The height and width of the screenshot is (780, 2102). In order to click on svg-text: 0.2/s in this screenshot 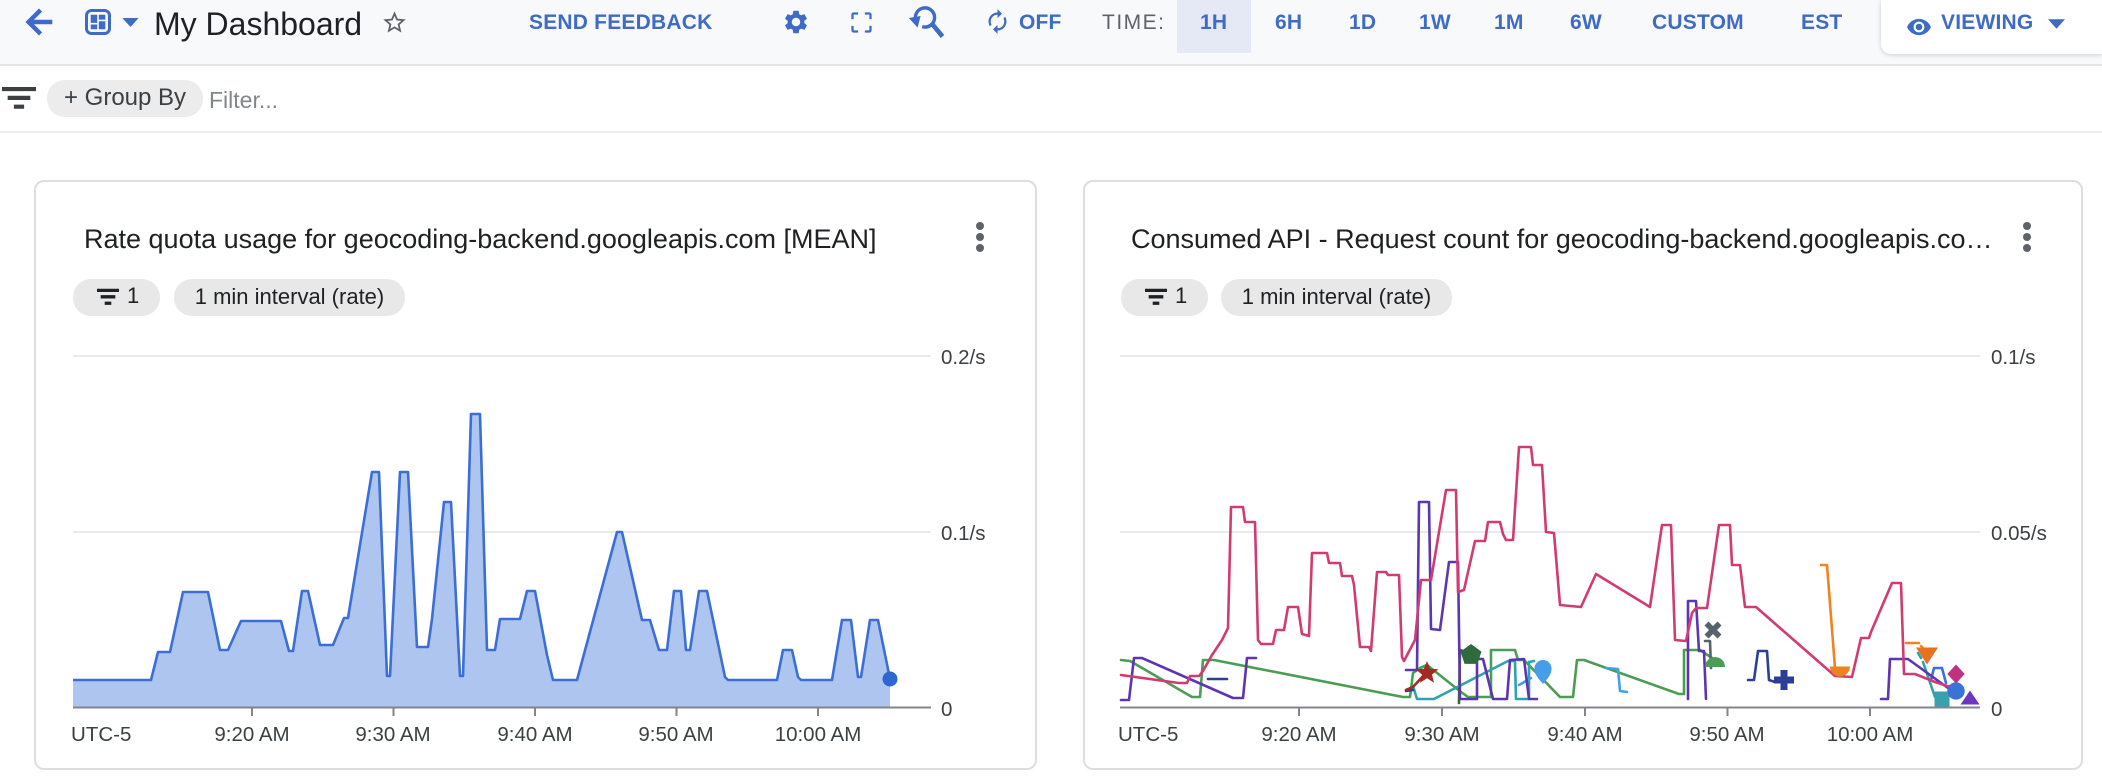, I will do `click(963, 357)`.